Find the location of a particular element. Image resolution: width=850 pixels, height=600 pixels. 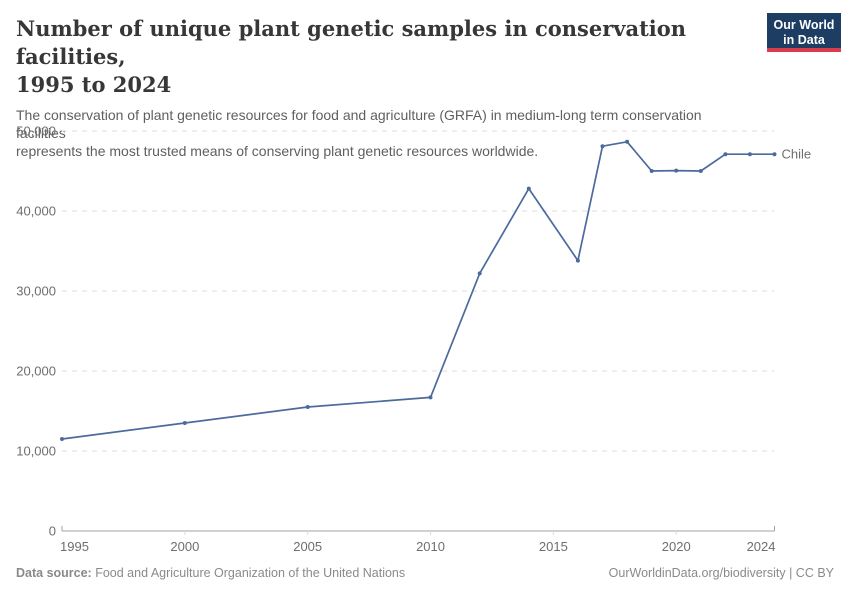

y-tick-label: 20,000 is located at coordinates (36, 371).